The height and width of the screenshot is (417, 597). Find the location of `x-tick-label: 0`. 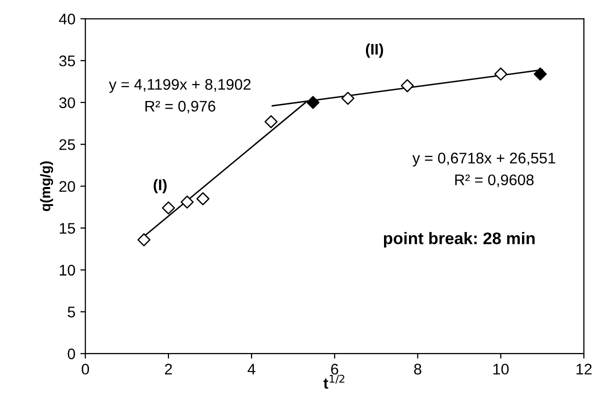

x-tick-label: 0 is located at coordinates (86, 369).